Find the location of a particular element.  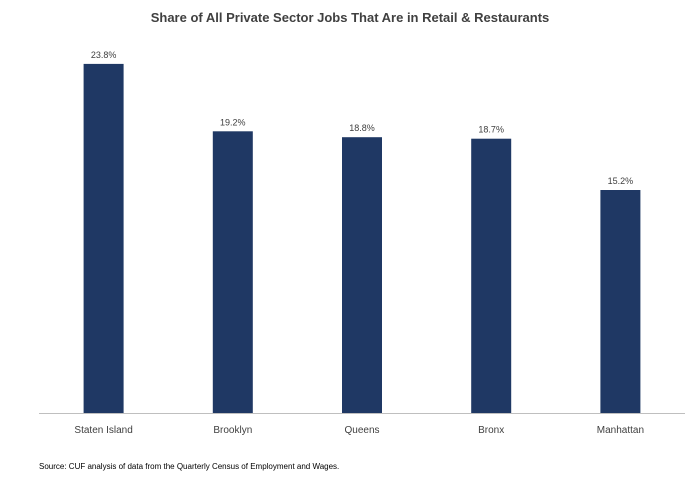

data-label: 15.2% is located at coordinates (621, 181).